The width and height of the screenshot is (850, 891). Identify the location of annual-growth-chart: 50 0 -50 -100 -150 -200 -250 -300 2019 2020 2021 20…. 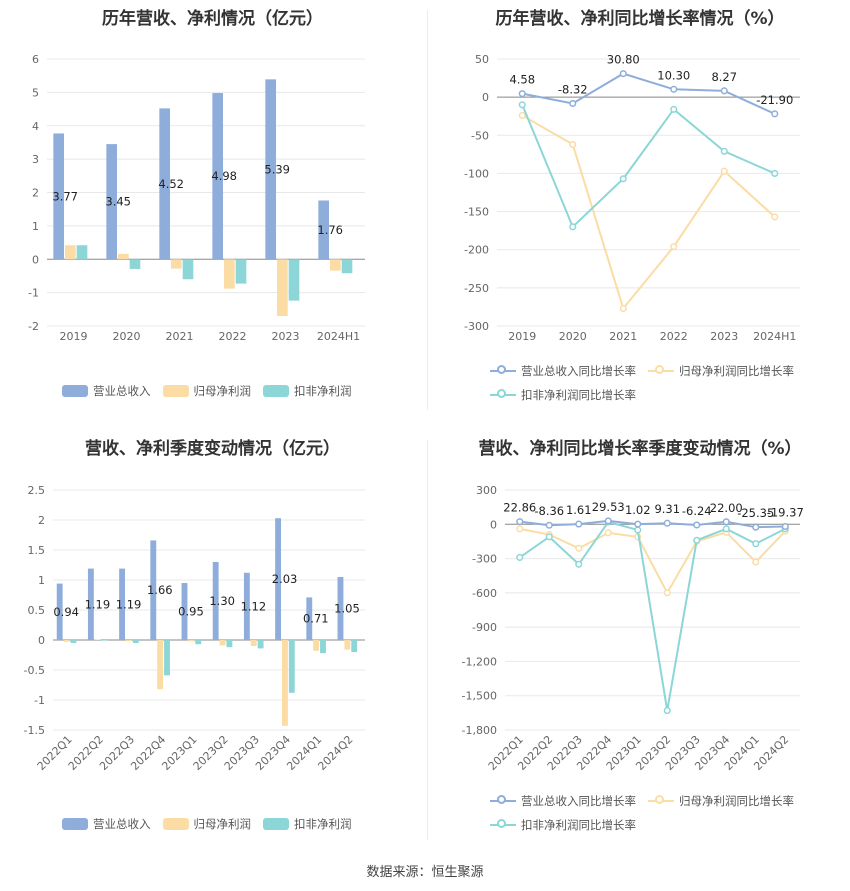
(632, 198).